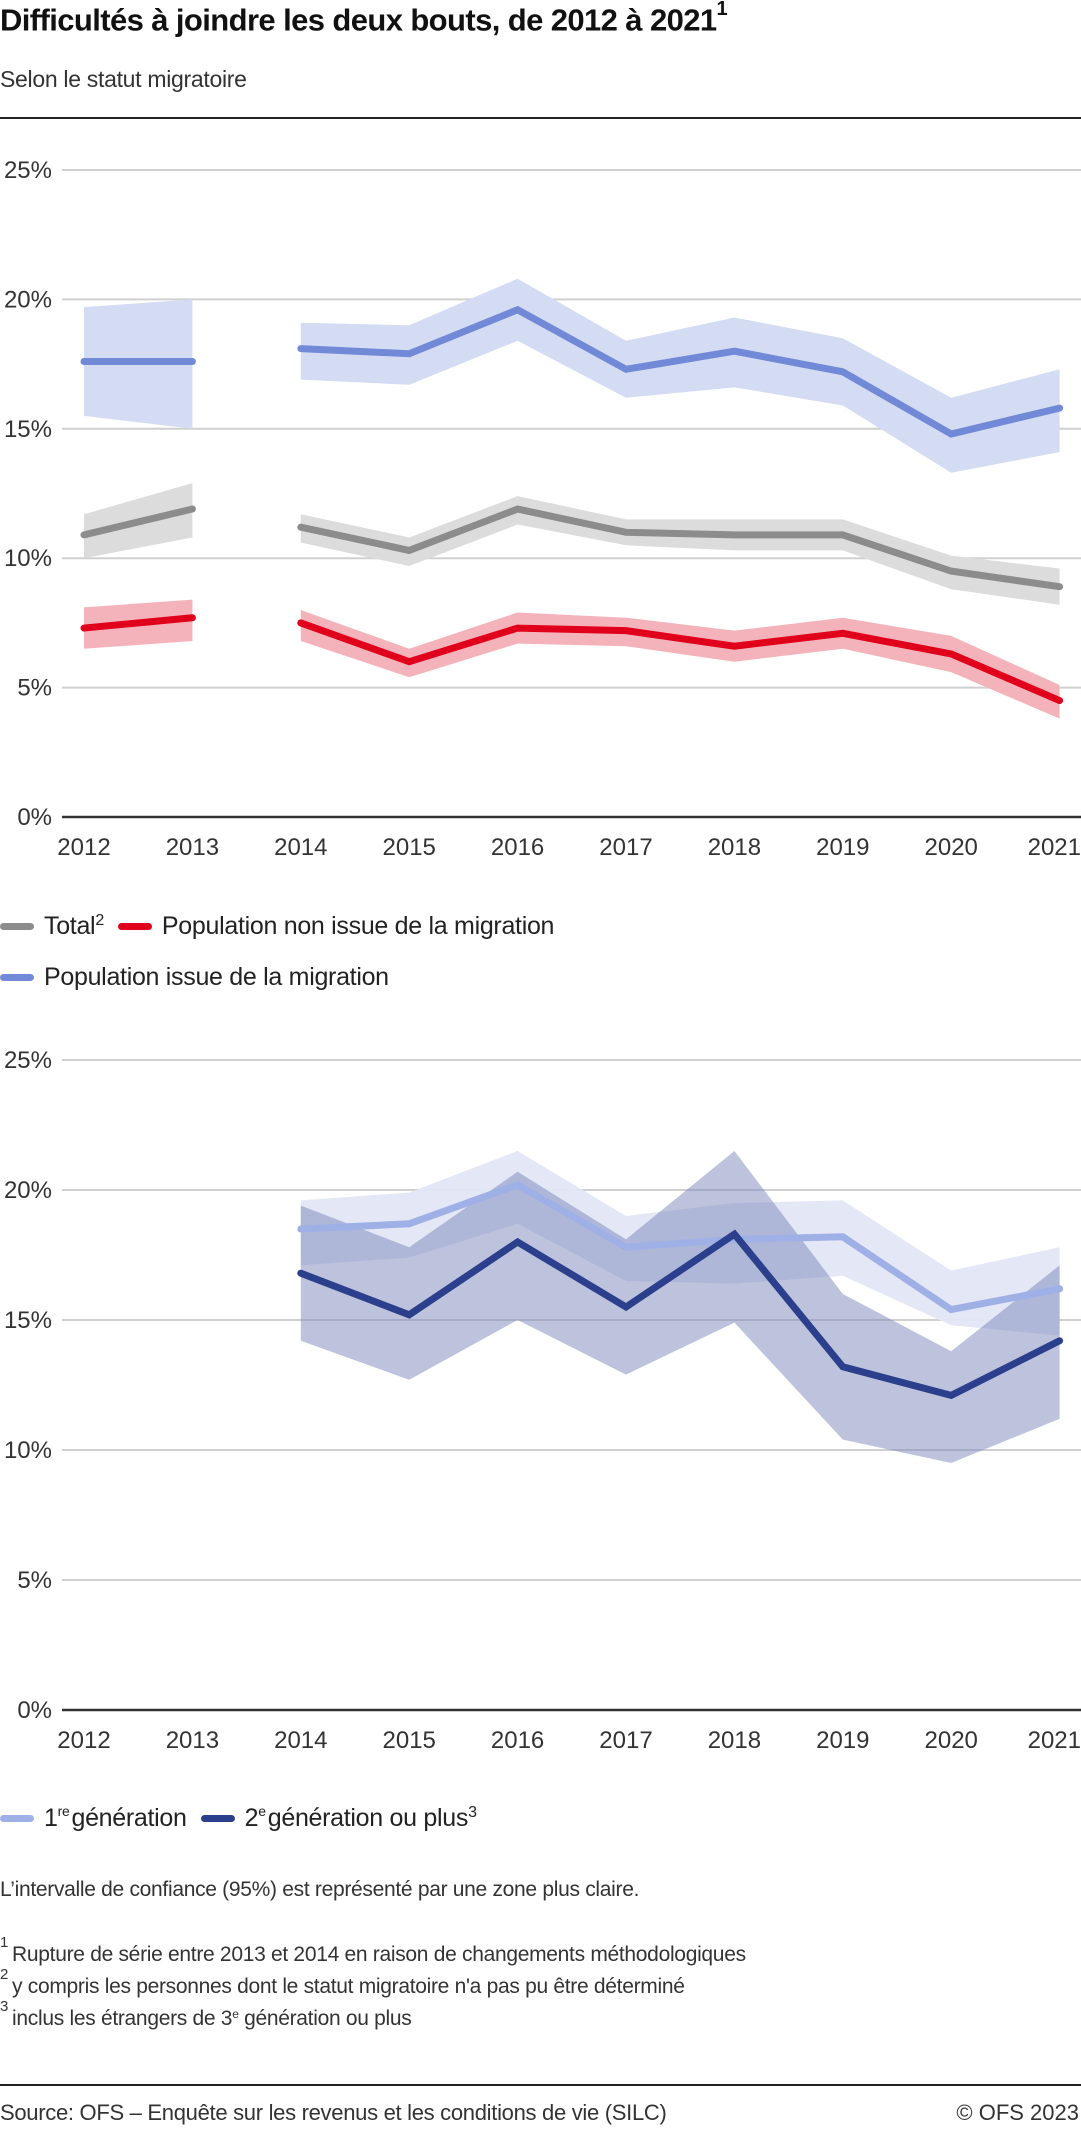 The width and height of the screenshot is (1081, 2130). Describe the element at coordinates (680, 1247) in the screenshot. I see `series-line-gen1` at that location.